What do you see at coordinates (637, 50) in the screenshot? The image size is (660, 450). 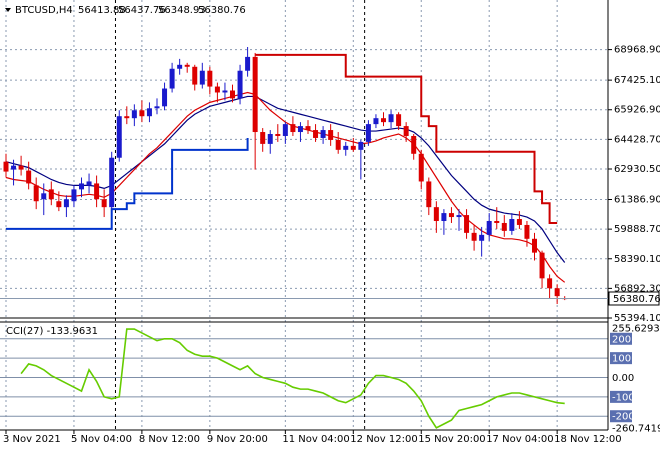 I see `price-tick-label: 68968.90` at bounding box center [637, 50].